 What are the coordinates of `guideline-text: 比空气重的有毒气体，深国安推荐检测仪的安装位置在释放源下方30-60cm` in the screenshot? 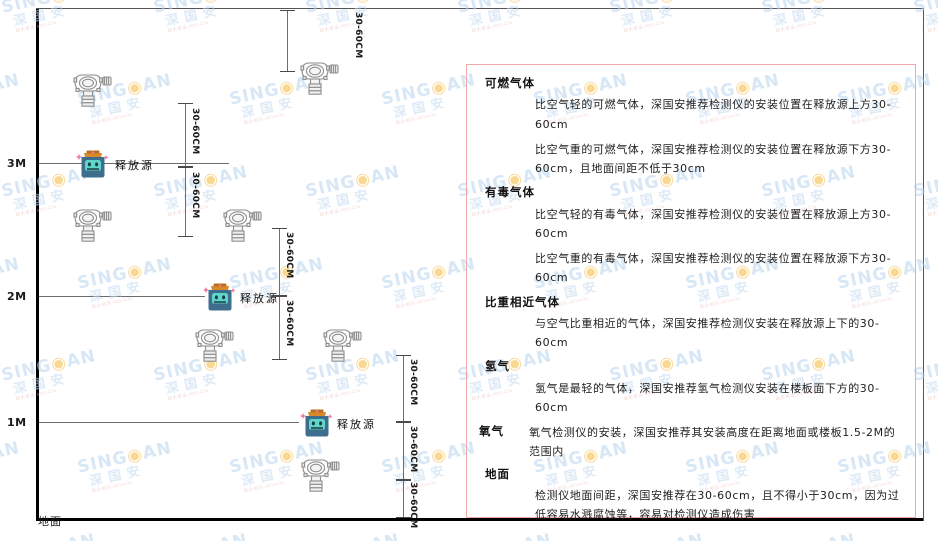 It's located at (713, 268).